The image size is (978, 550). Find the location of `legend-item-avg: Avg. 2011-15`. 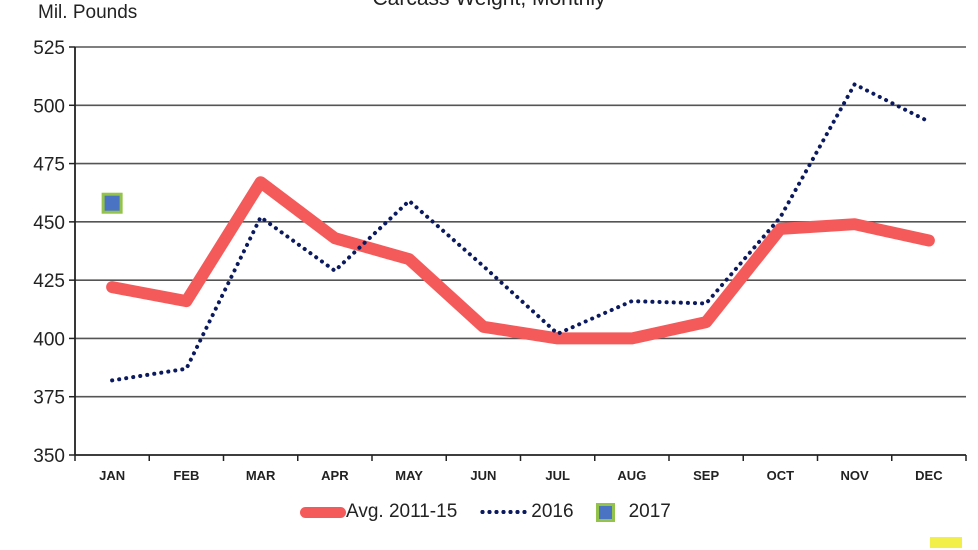

legend-item-avg: Avg. 2011-15 is located at coordinates (378, 512).